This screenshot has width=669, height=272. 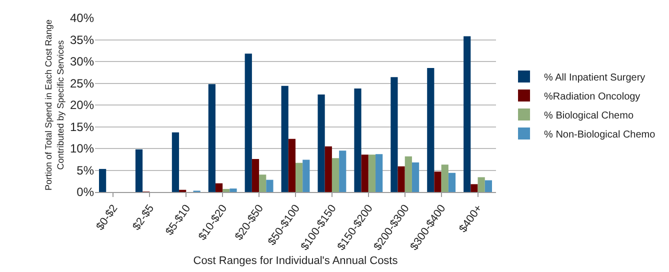 What do you see at coordinates (589, 116) in the screenshot?
I see `legend-label: % Biological Chemo` at bounding box center [589, 116].